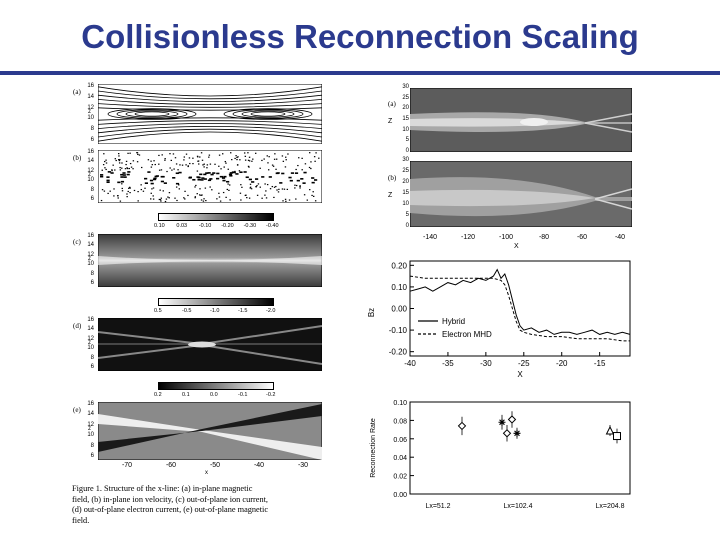 The image size is (720, 540). What do you see at coordinates (405, 97) in the screenshot?
I see `right-y-tick-label: 25` at bounding box center [405, 97].